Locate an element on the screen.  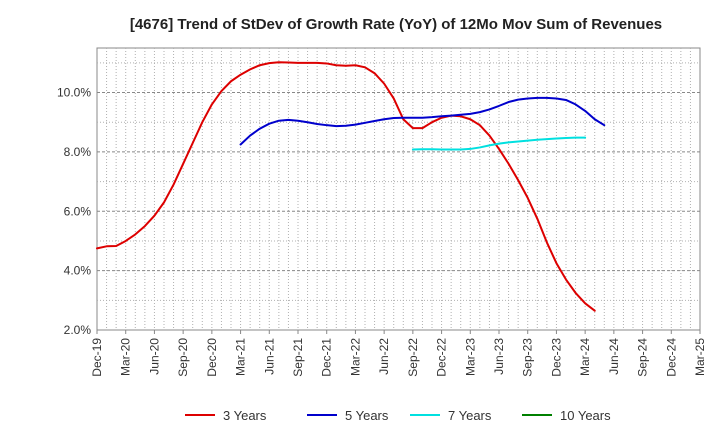
x-tick-label: Jun-20 is located at coordinates (154, 356).